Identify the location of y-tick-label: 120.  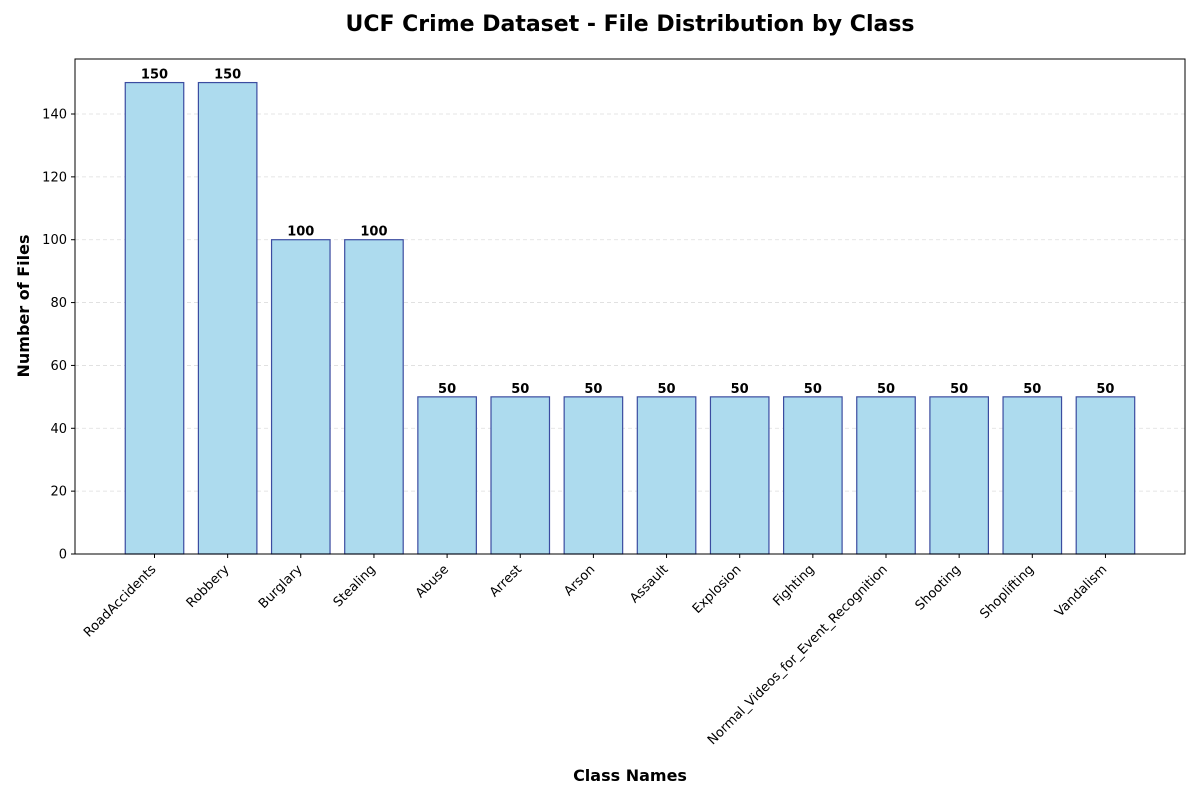
(54, 177).